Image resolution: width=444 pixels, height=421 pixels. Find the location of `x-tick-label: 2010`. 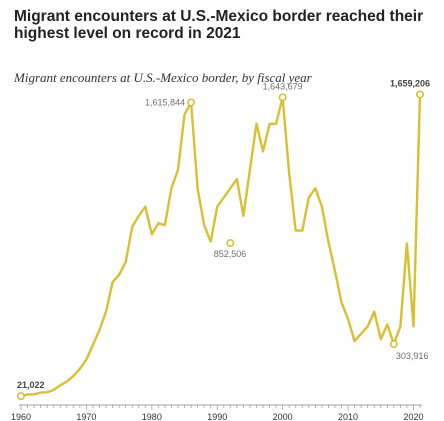

x-tick-label: 2010 is located at coordinates (348, 416).